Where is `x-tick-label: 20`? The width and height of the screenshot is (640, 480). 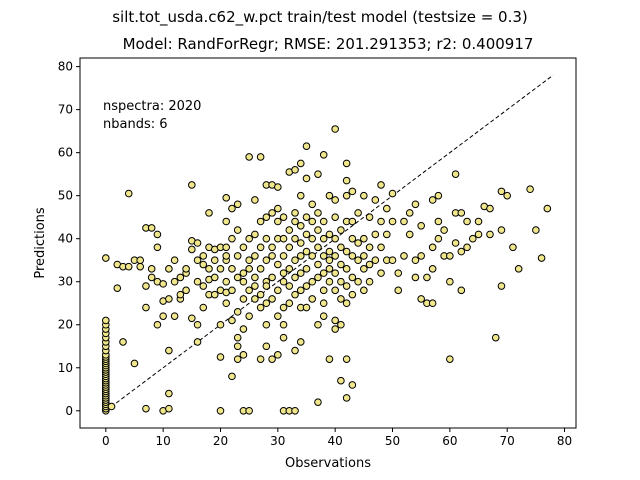
x-tick-label: 20 is located at coordinates (220, 441).